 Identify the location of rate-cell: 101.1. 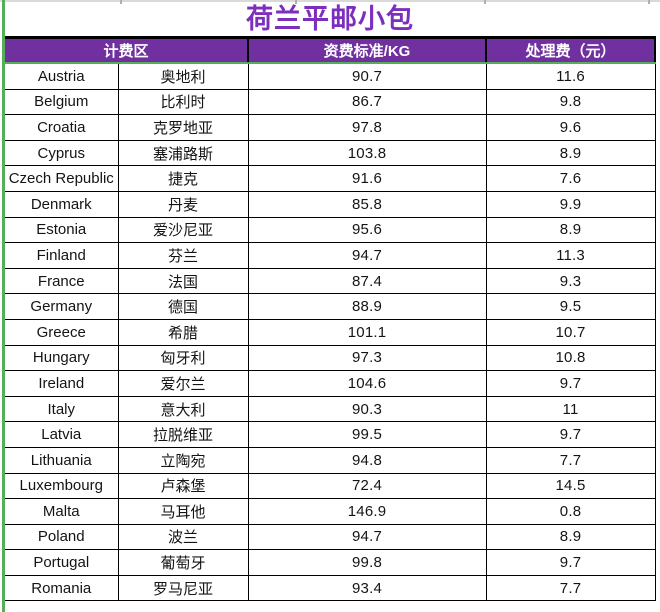
(367, 332).